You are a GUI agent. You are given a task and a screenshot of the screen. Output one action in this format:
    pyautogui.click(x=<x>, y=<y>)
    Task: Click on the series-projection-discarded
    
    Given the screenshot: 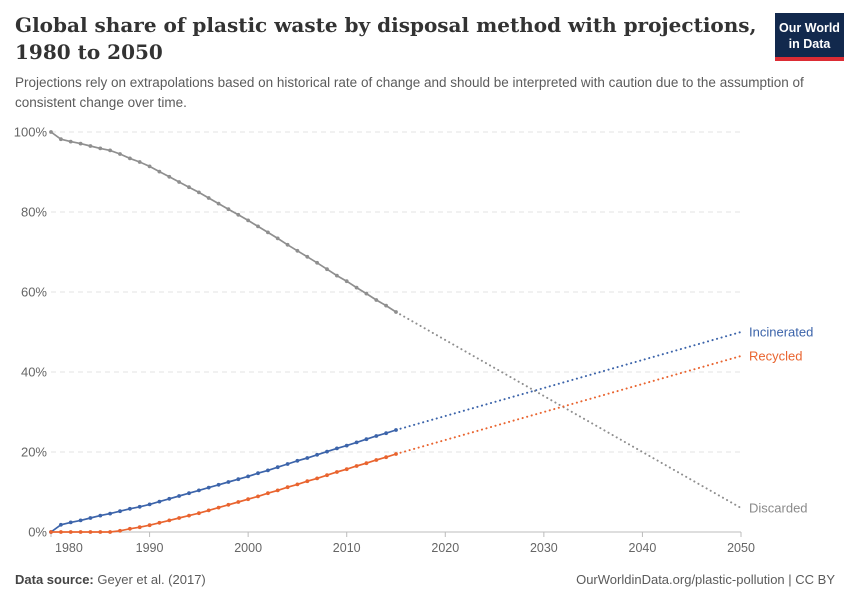 What is the action you would take?
    pyautogui.click(x=568, y=410)
    